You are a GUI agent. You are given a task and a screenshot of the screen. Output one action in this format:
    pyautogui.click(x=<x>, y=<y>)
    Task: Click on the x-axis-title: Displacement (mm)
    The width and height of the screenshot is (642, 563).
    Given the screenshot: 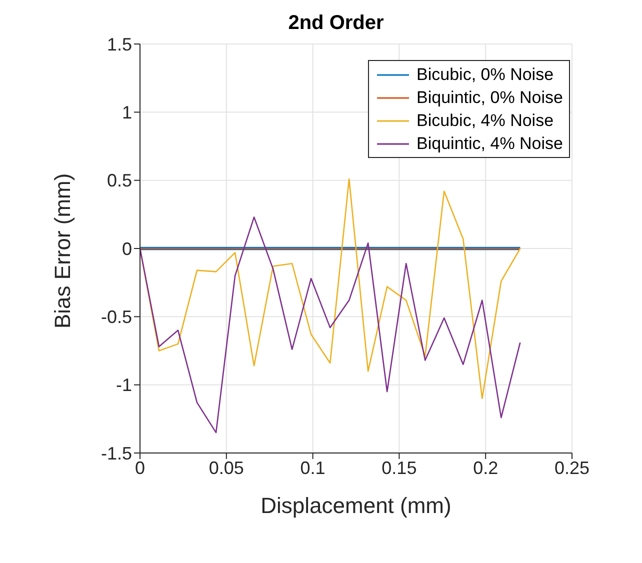 What is the action you would take?
    pyautogui.click(x=356, y=505)
    